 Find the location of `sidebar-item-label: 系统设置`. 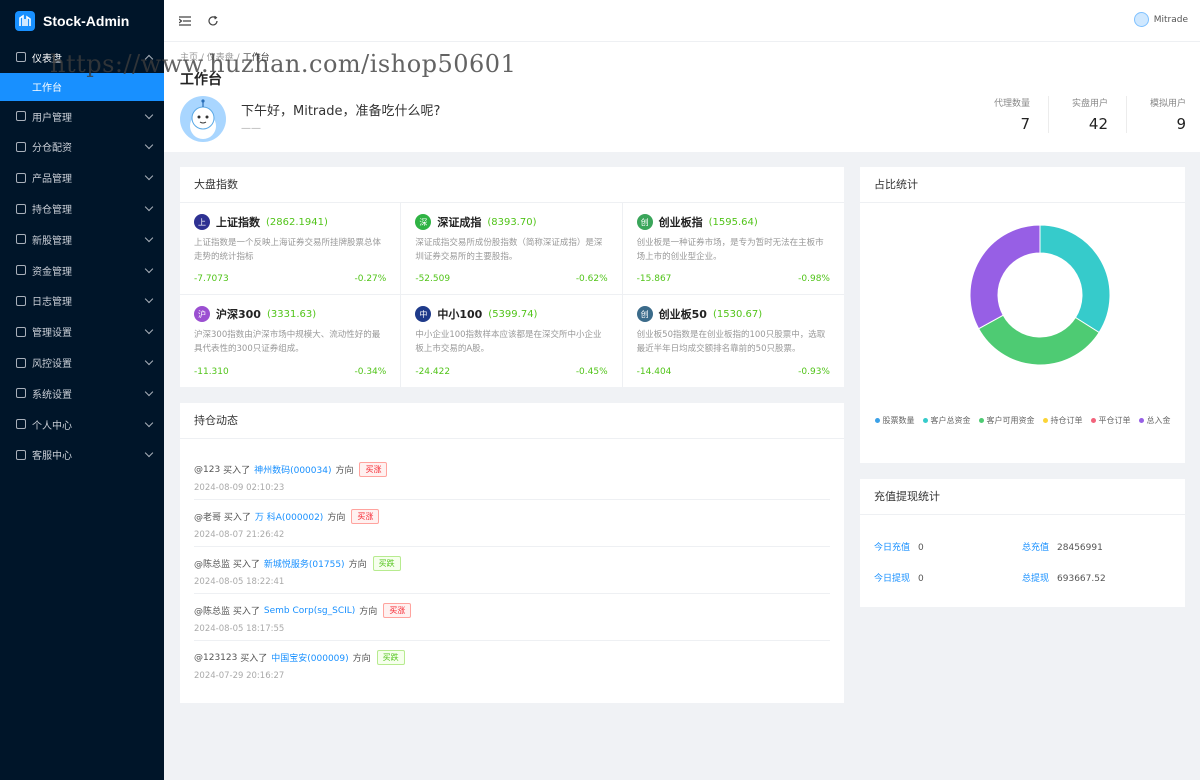

sidebar-item-label: 系统设置 is located at coordinates (52, 395).